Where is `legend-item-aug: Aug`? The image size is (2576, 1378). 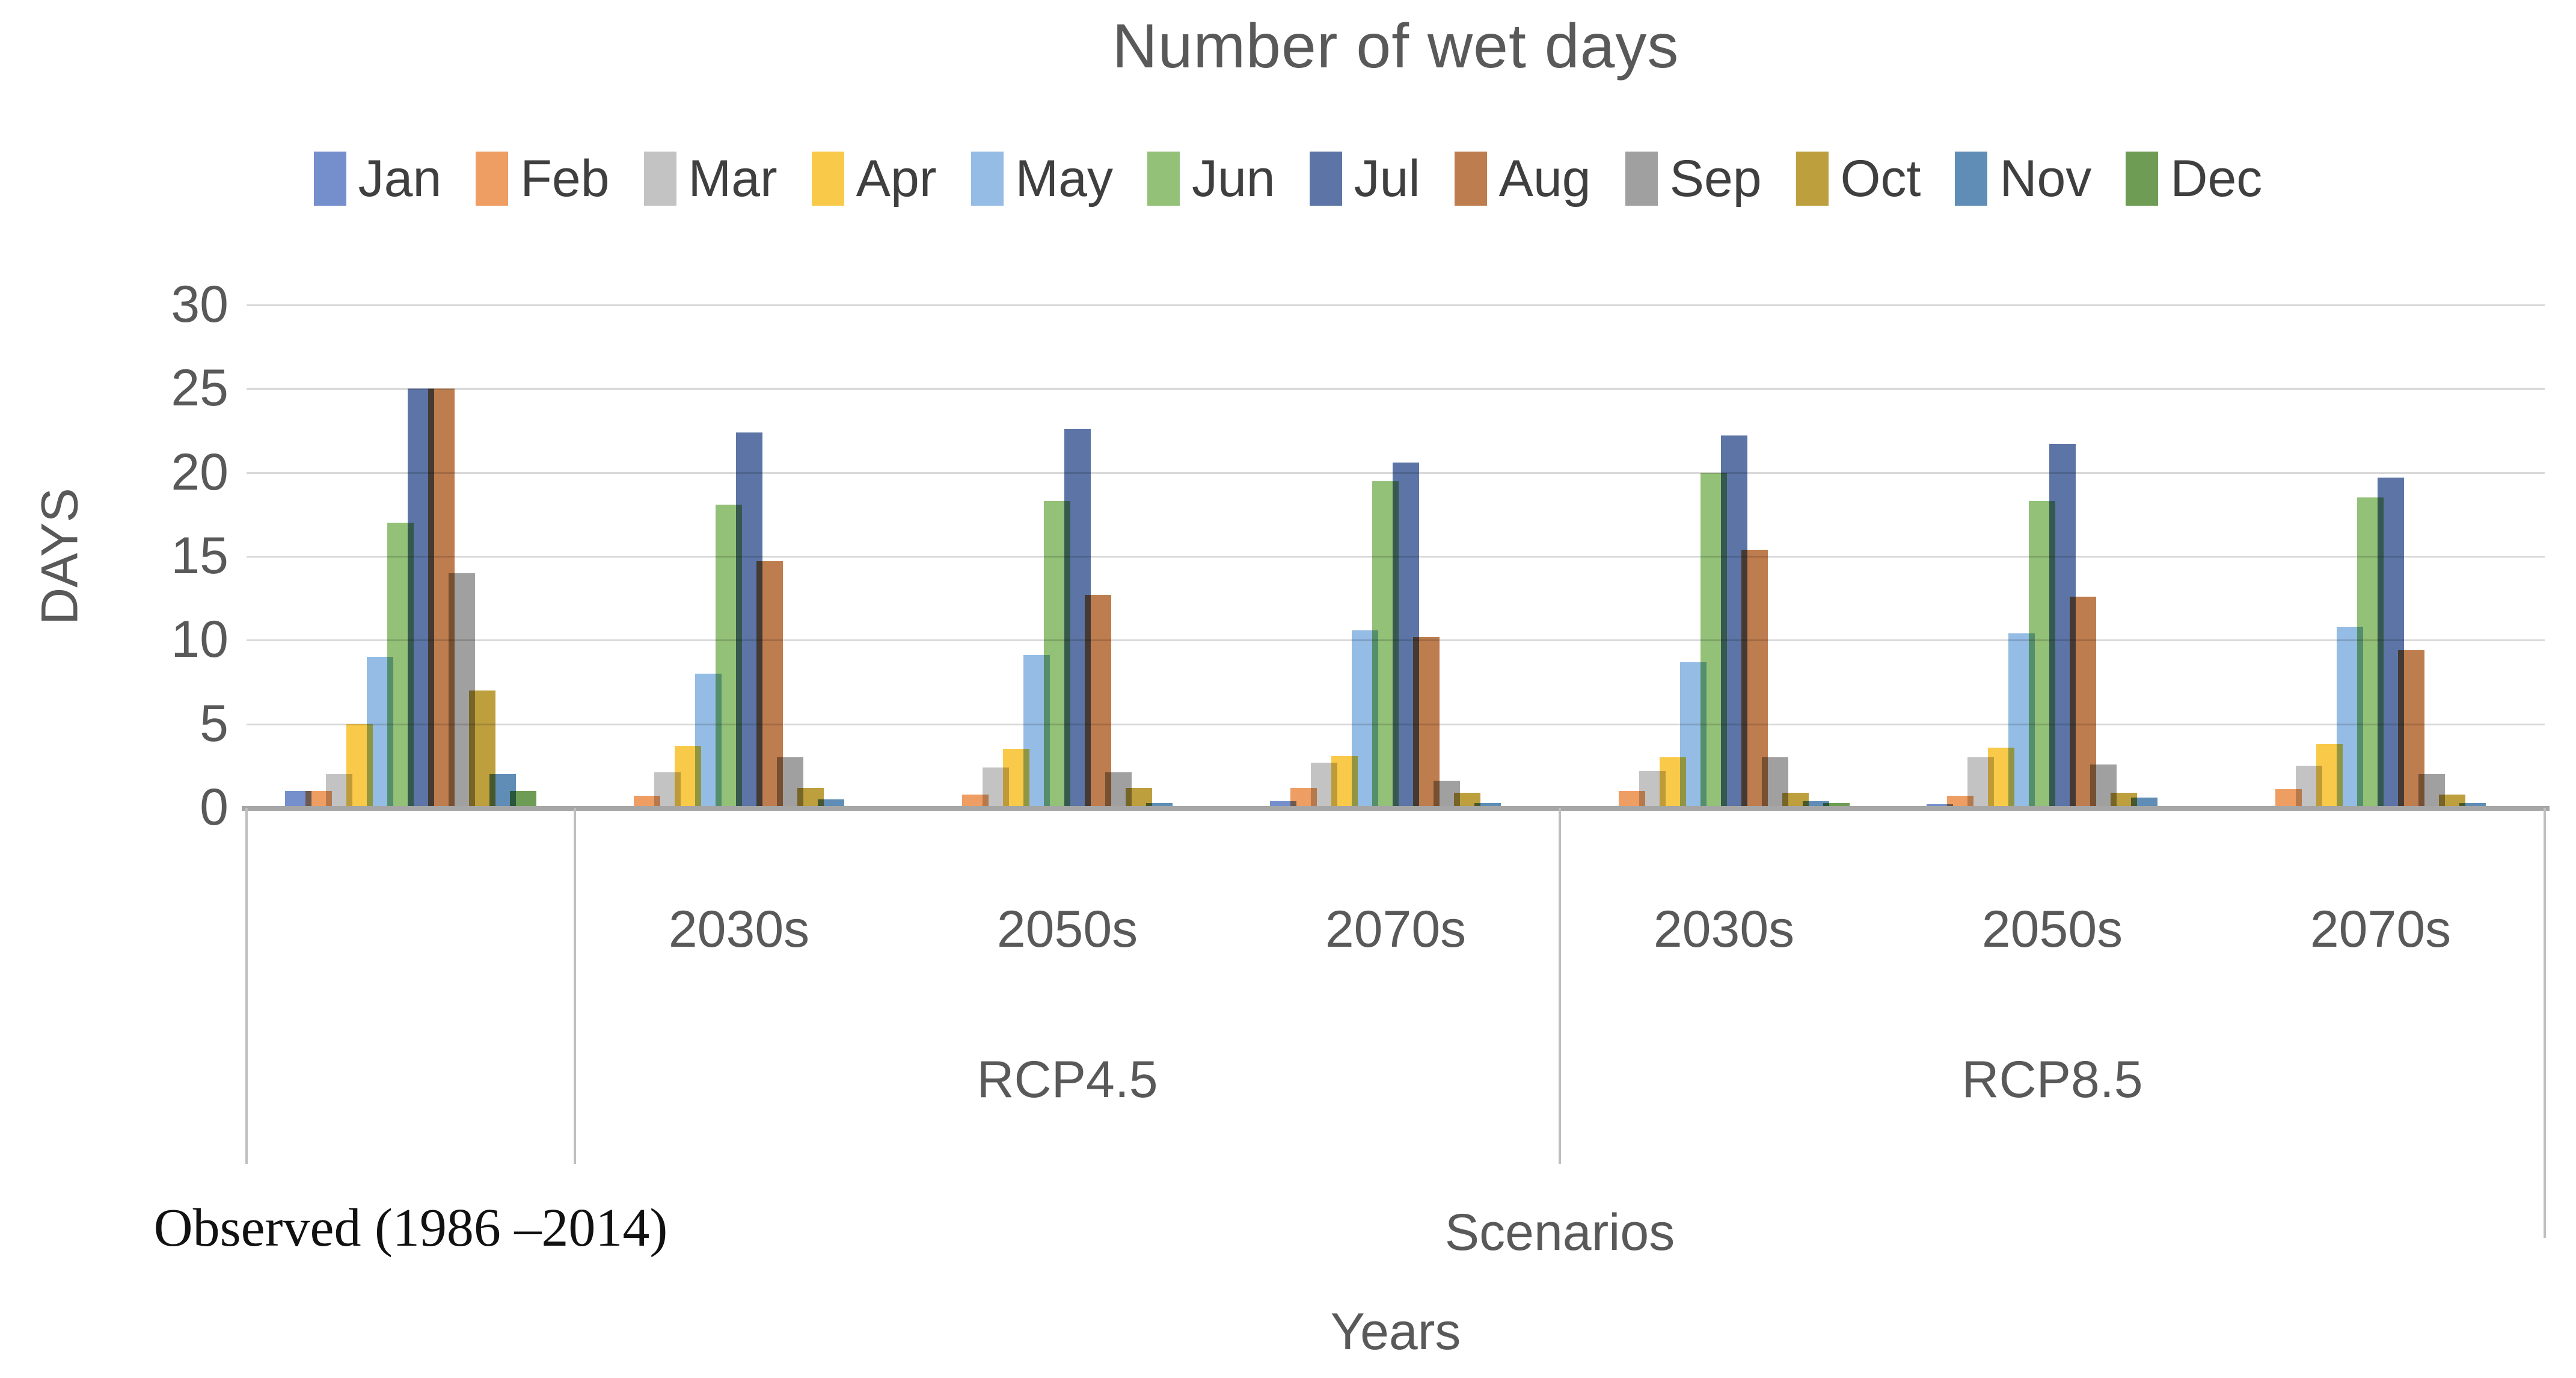
legend-item-aug: Aug is located at coordinates (1522, 179).